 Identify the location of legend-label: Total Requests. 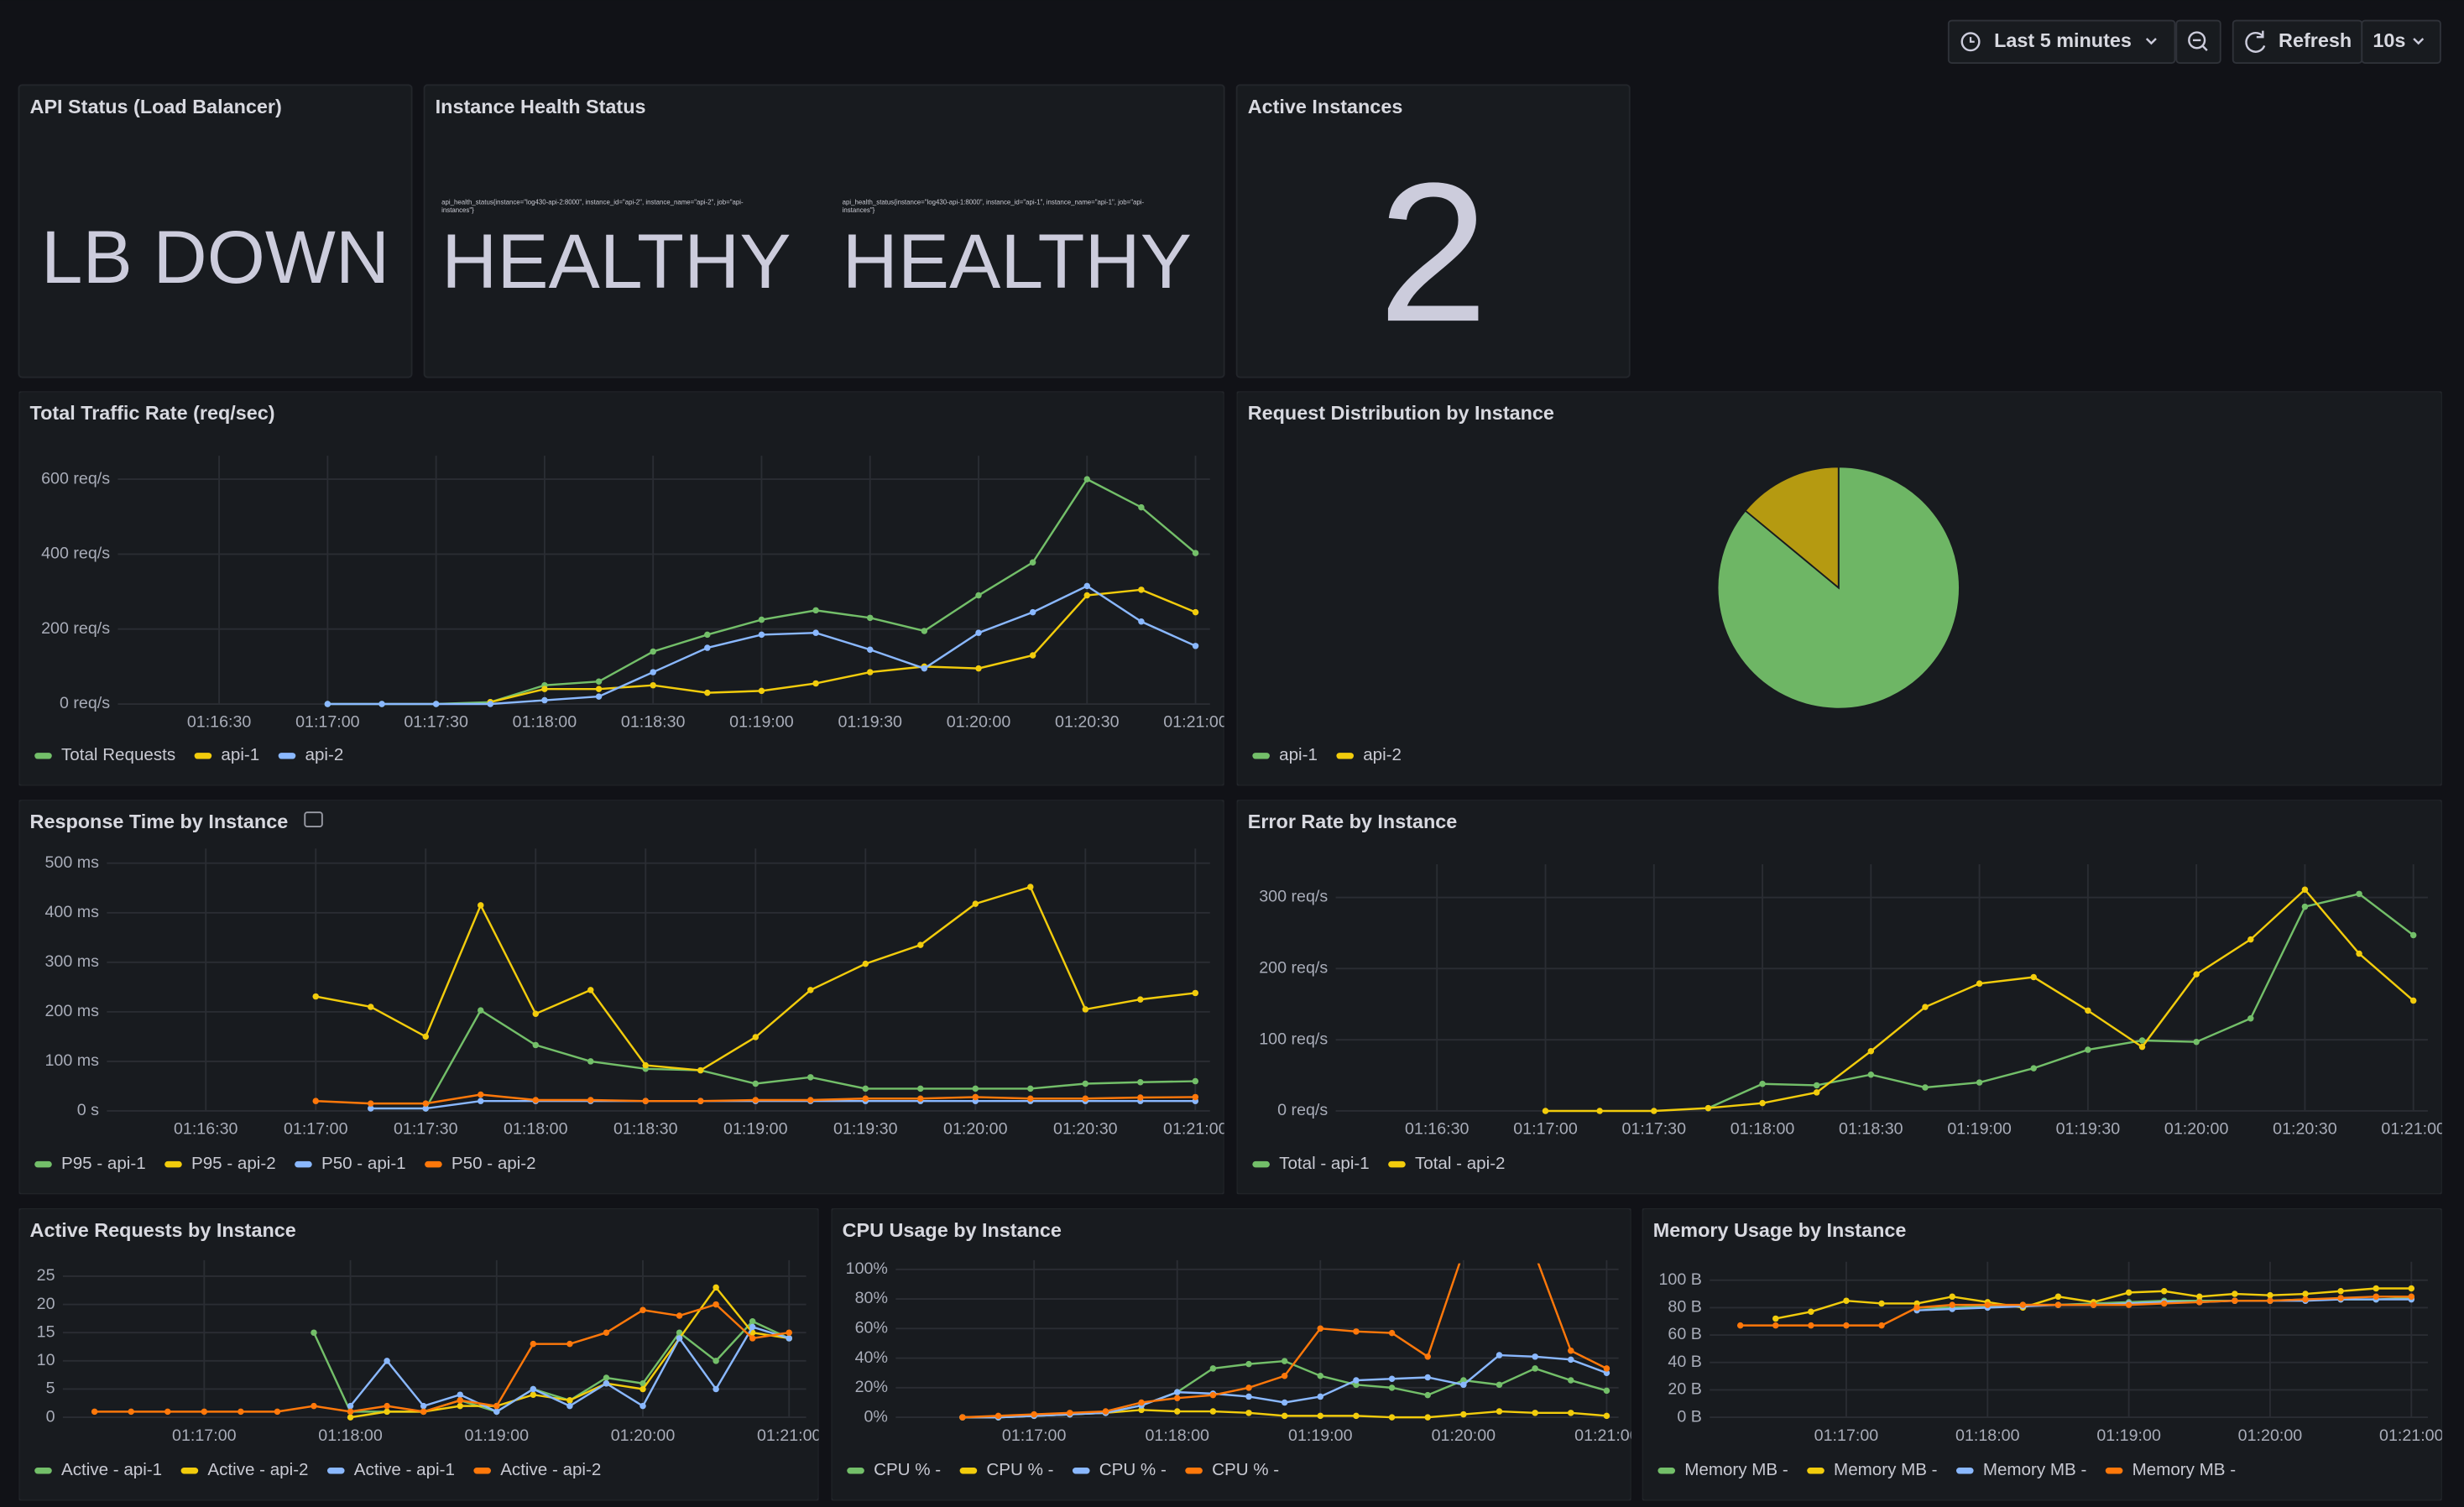
(118, 754).